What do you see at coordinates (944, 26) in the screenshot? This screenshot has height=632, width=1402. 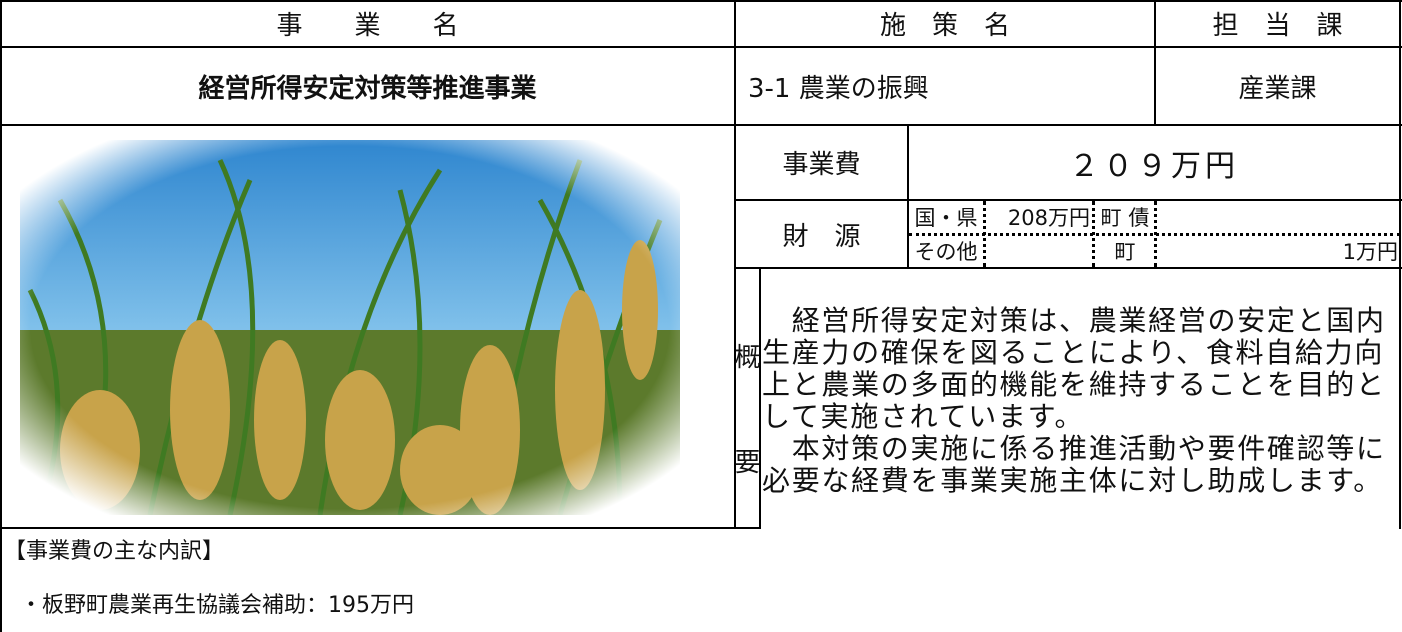 I see `header-cell: 施 策 名` at bounding box center [944, 26].